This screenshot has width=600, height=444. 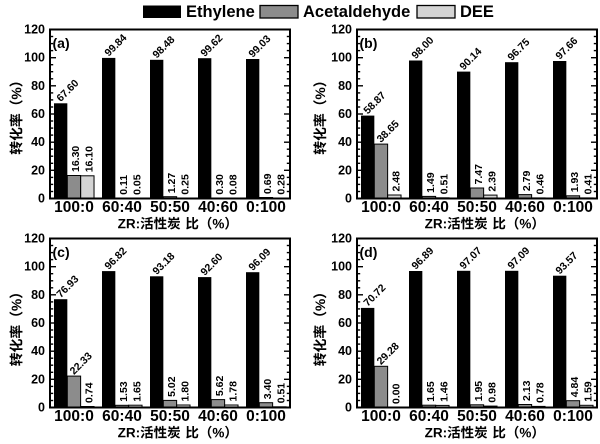 I want to click on svg-text: DEE, so click(x=477, y=12).